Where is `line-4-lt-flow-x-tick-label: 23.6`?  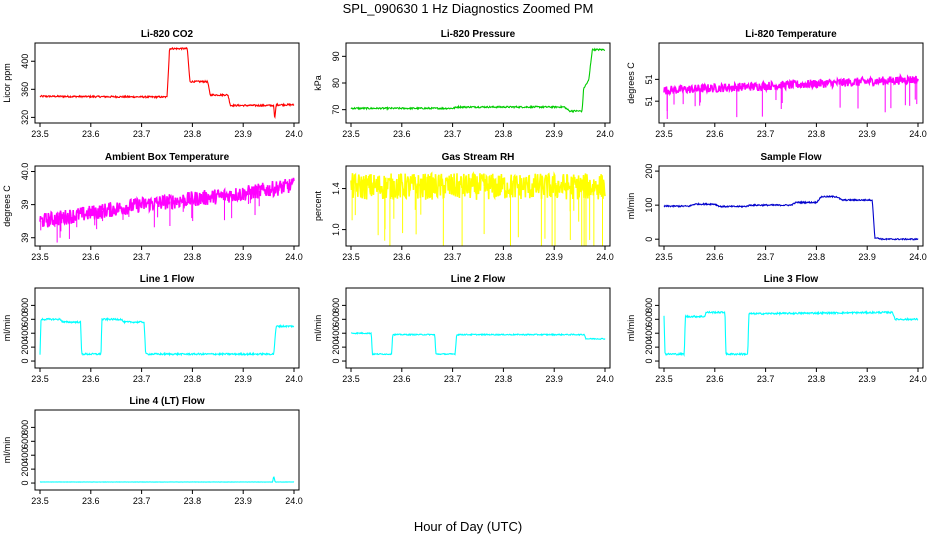
line-4-lt-flow-x-tick-label: 23.6 is located at coordinates (91, 501).